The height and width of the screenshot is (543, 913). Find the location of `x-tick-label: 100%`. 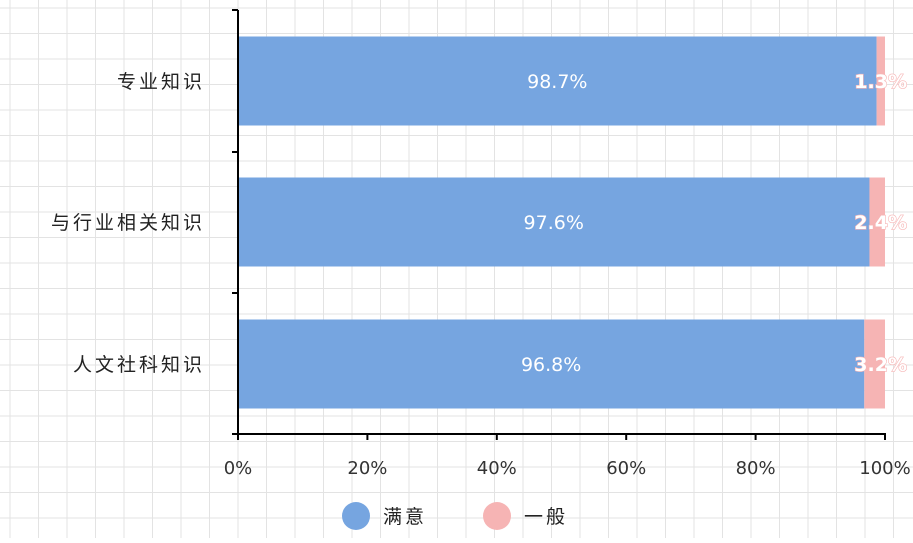

x-tick-label: 100% is located at coordinates (884, 468).